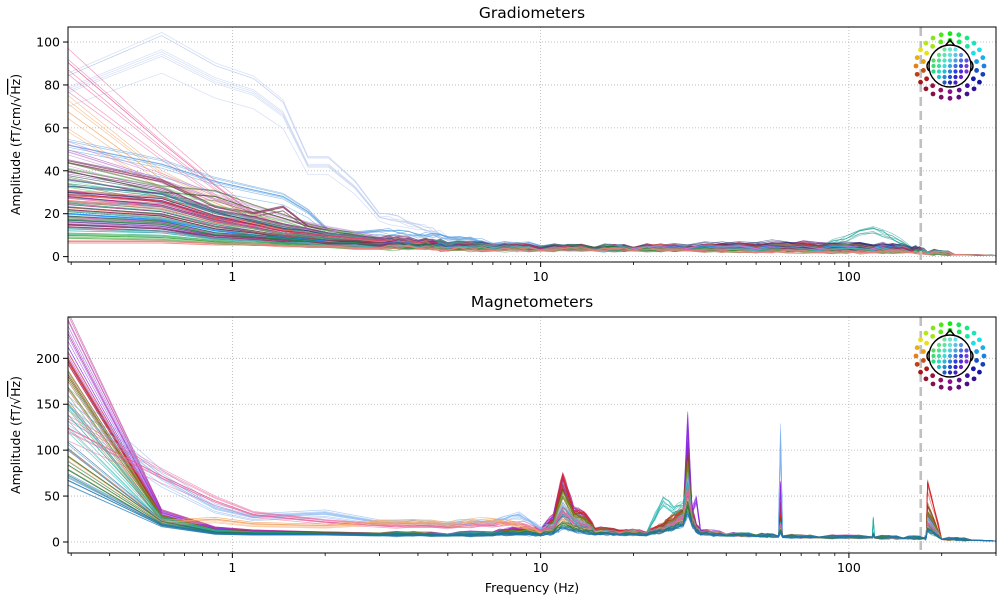 The height and width of the screenshot is (600, 1000). Describe the element at coordinates (950, 66) in the screenshot. I see `gradiometers-sensor-layout-inset` at that location.